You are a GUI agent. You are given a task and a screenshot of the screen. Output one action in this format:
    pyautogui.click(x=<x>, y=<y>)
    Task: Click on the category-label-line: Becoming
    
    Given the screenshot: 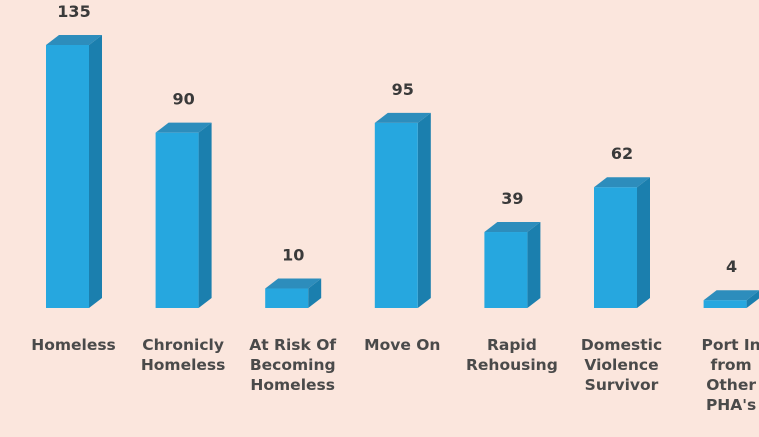 What is the action you would take?
    pyautogui.click(x=293, y=365)
    